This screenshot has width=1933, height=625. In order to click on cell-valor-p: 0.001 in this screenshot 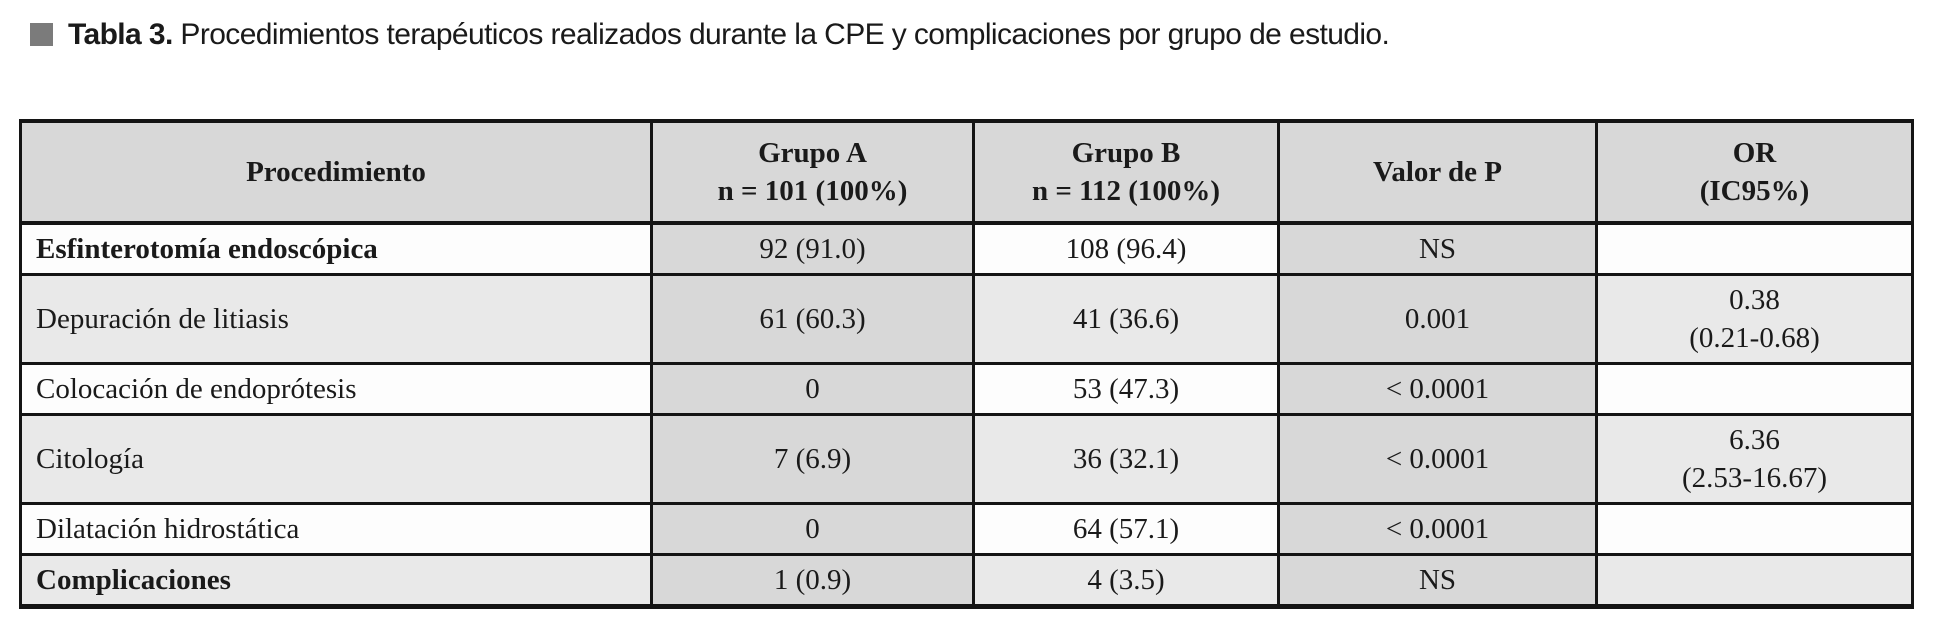, I will do `click(1437, 319)`.